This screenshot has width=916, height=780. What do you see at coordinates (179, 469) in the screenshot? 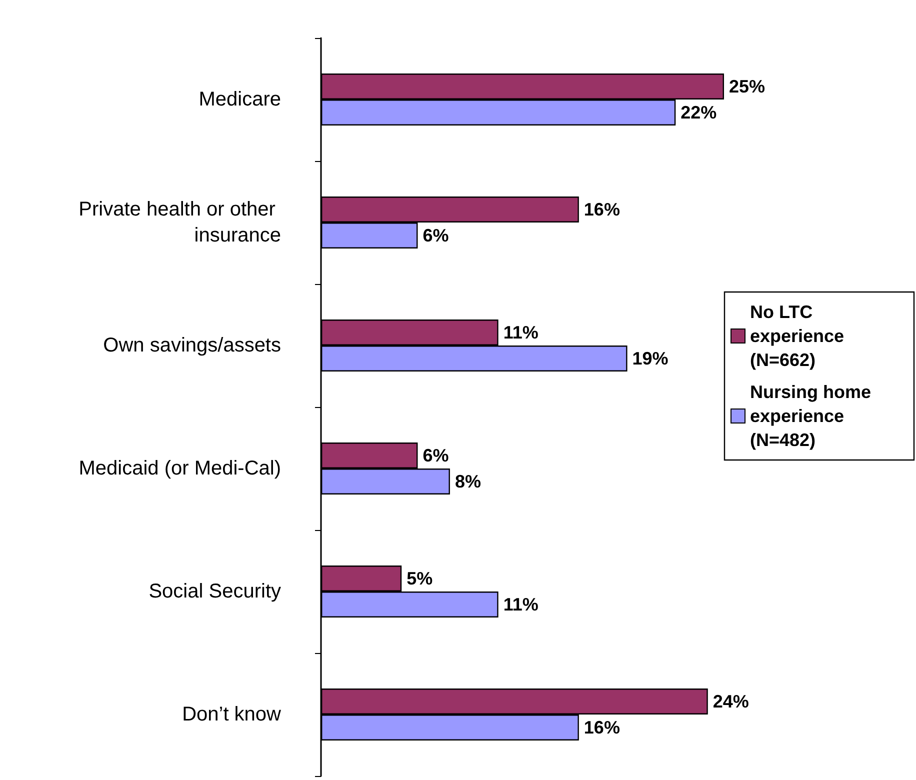
I see `y-tick-label: Medicaid (or Medi-Cal)` at bounding box center [179, 469].